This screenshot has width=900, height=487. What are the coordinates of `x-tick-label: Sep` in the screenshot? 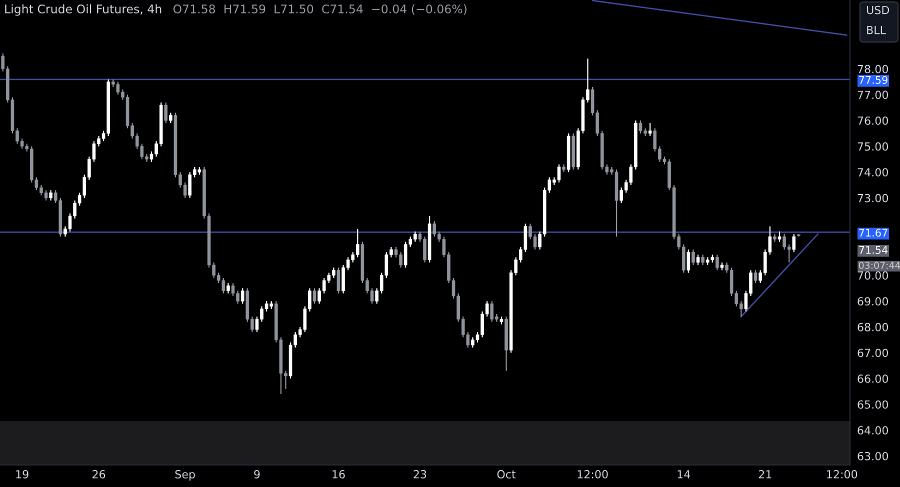 It's located at (185, 475).